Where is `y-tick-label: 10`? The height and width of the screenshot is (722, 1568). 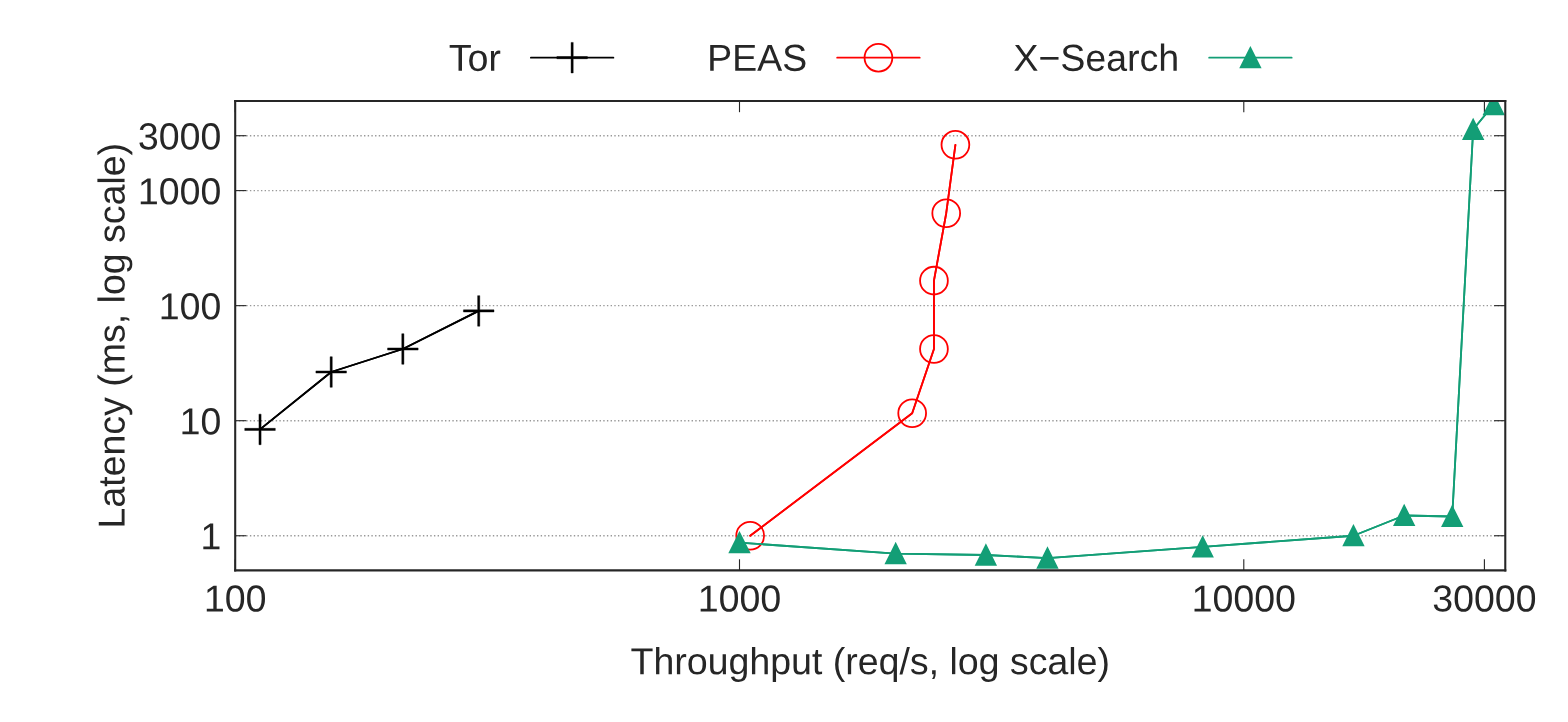
y-tick-label: 10 is located at coordinates (201, 421).